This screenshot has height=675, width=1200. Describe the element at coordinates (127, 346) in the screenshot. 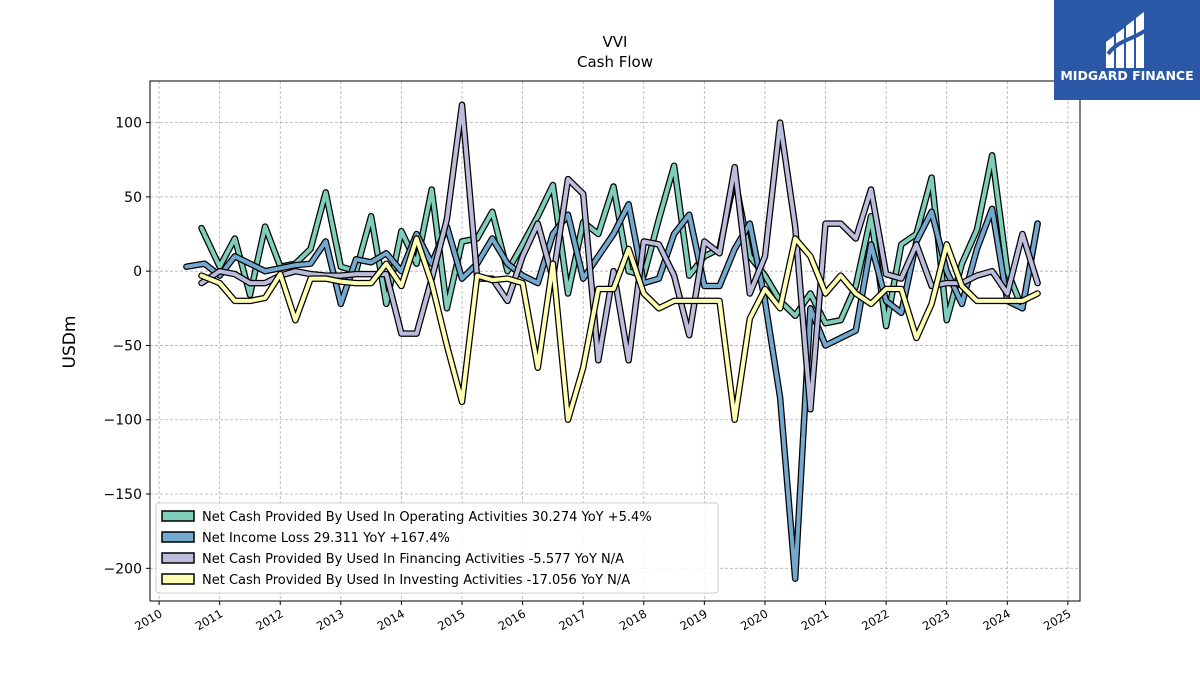

I see `y-tick-label: −50` at that location.